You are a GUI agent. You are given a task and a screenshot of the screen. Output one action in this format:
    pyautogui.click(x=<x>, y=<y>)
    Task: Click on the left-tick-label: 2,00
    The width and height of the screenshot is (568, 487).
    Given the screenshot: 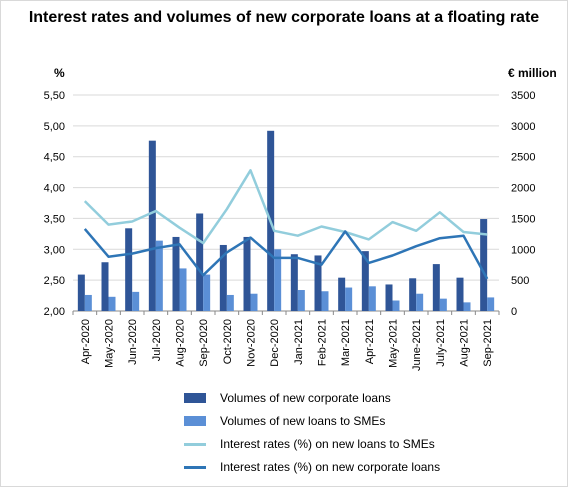 What is the action you would take?
    pyautogui.click(x=54, y=312)
    